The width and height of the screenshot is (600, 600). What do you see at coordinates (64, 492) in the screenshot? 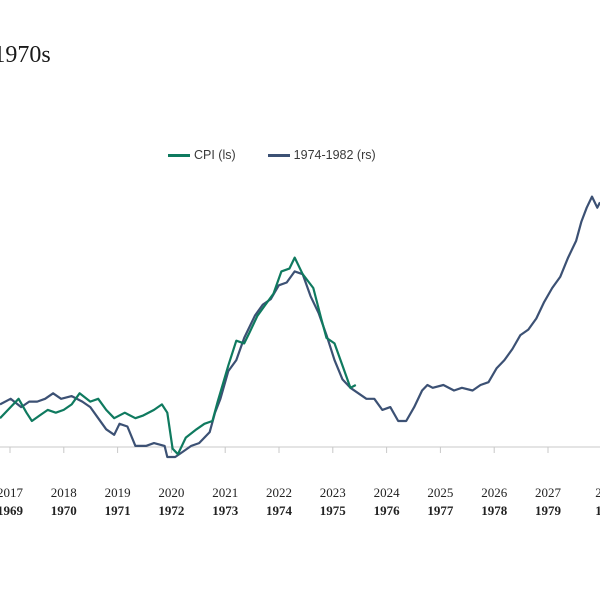
I see `x-tick-label-year: 2018` at bounding box center [64, 492].